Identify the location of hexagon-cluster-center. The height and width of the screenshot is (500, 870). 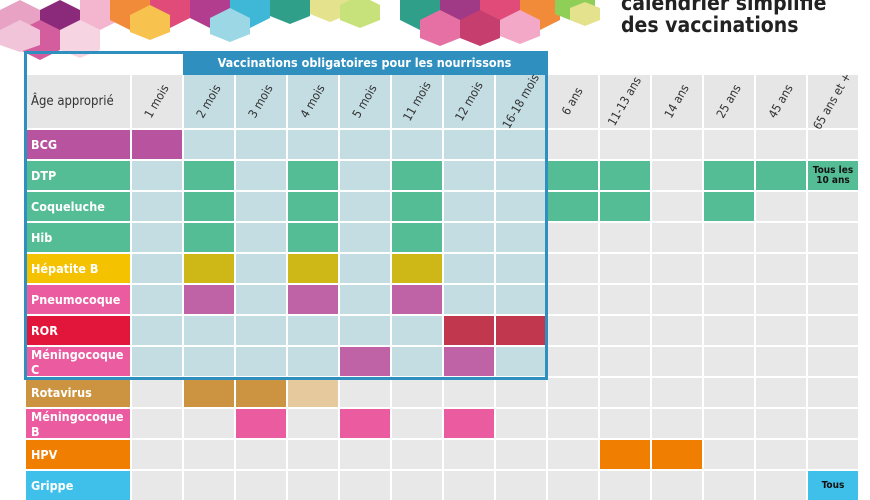
(480, 23).